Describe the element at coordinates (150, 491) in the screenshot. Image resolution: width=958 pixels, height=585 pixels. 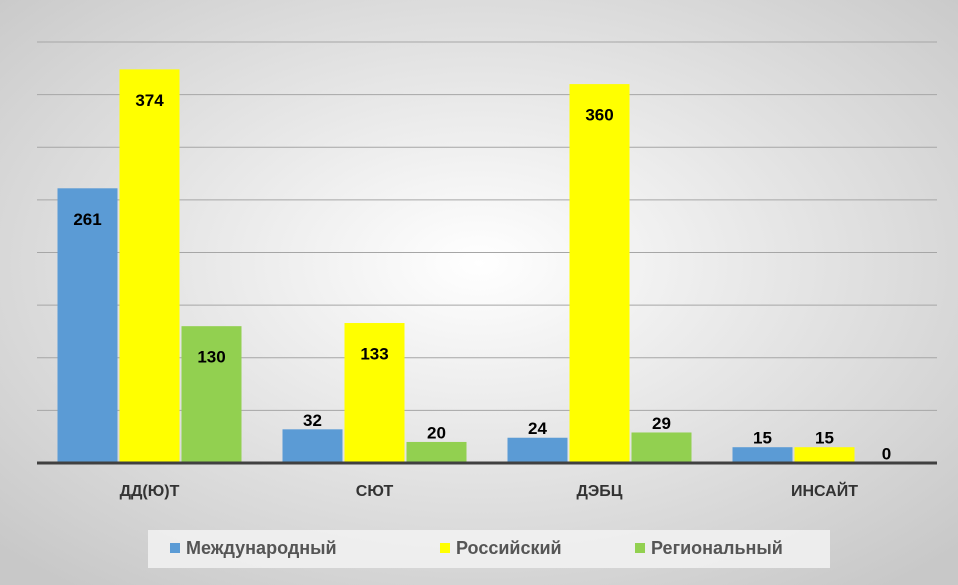
I see `x-tick-label: ДД(Ю)Т` at that location.